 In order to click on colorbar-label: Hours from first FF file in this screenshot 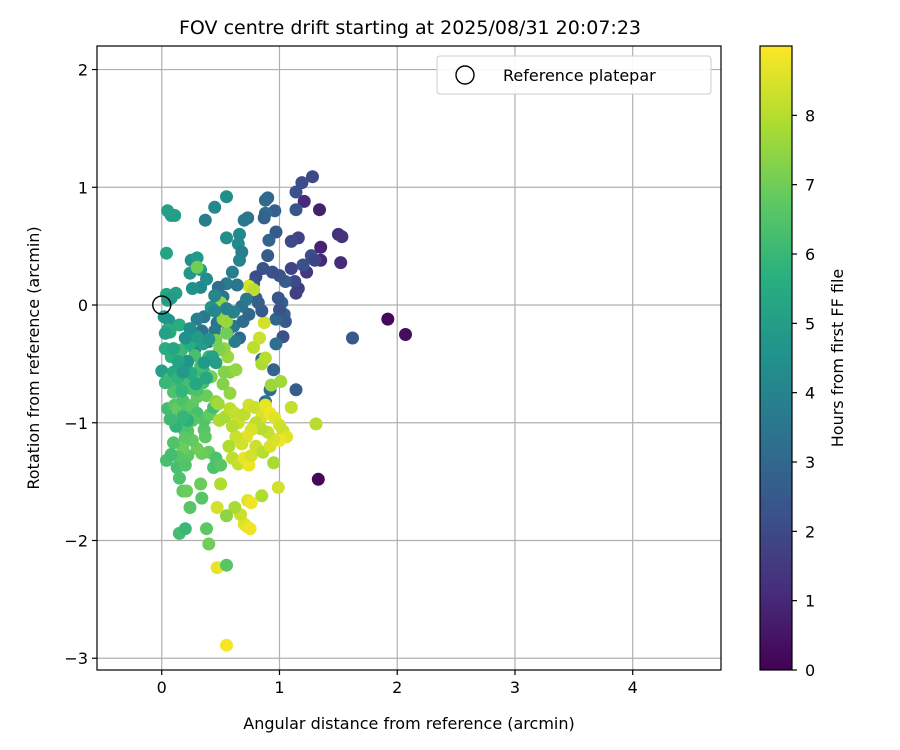, I will do `click(837, 358)`.